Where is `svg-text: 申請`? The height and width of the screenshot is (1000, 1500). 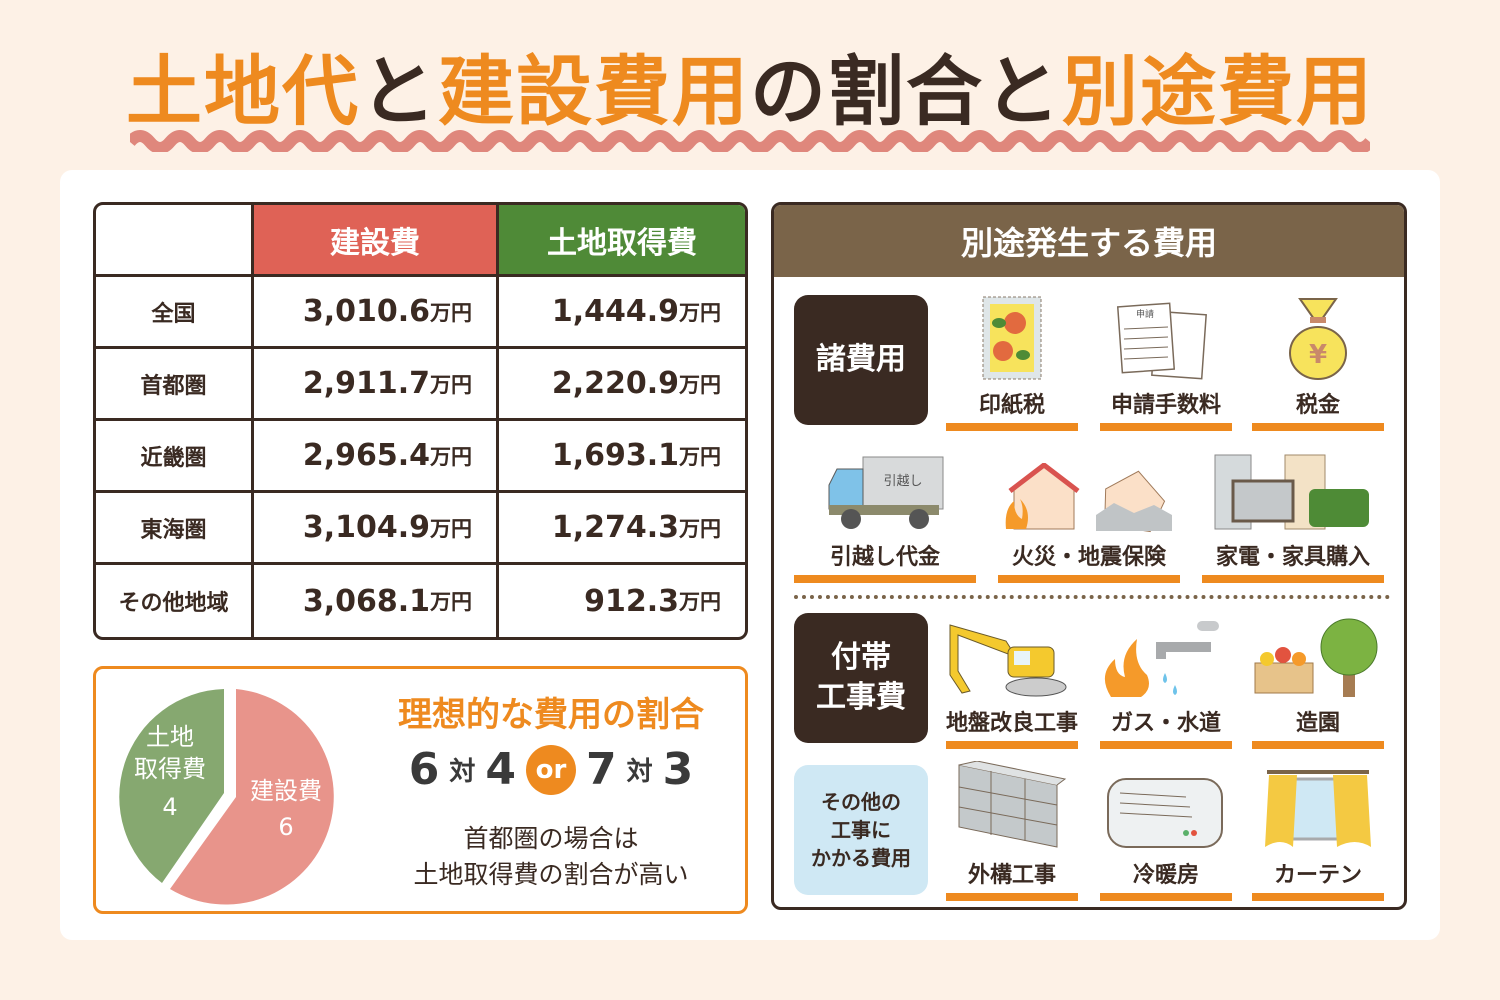 svg-text: 申請 is located at coordinates (1145, 314).